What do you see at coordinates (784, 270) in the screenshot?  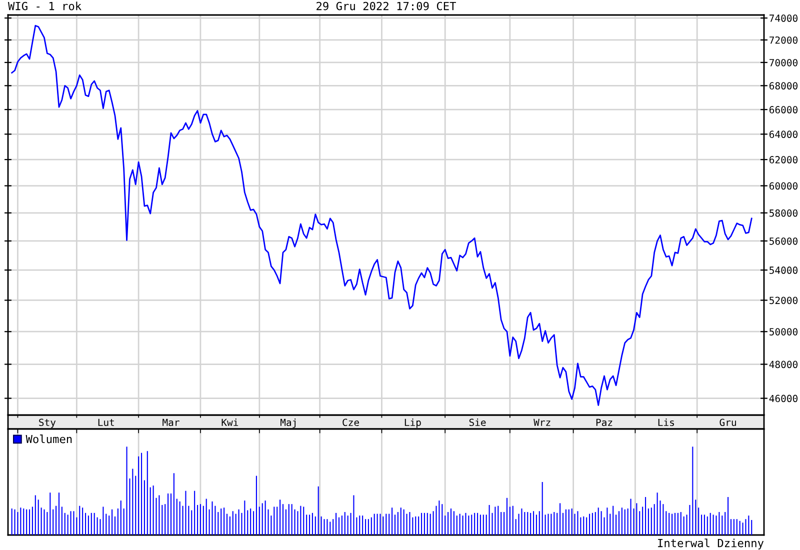 I see `y-tick-label: 54000` at bounding box center [784, 270].